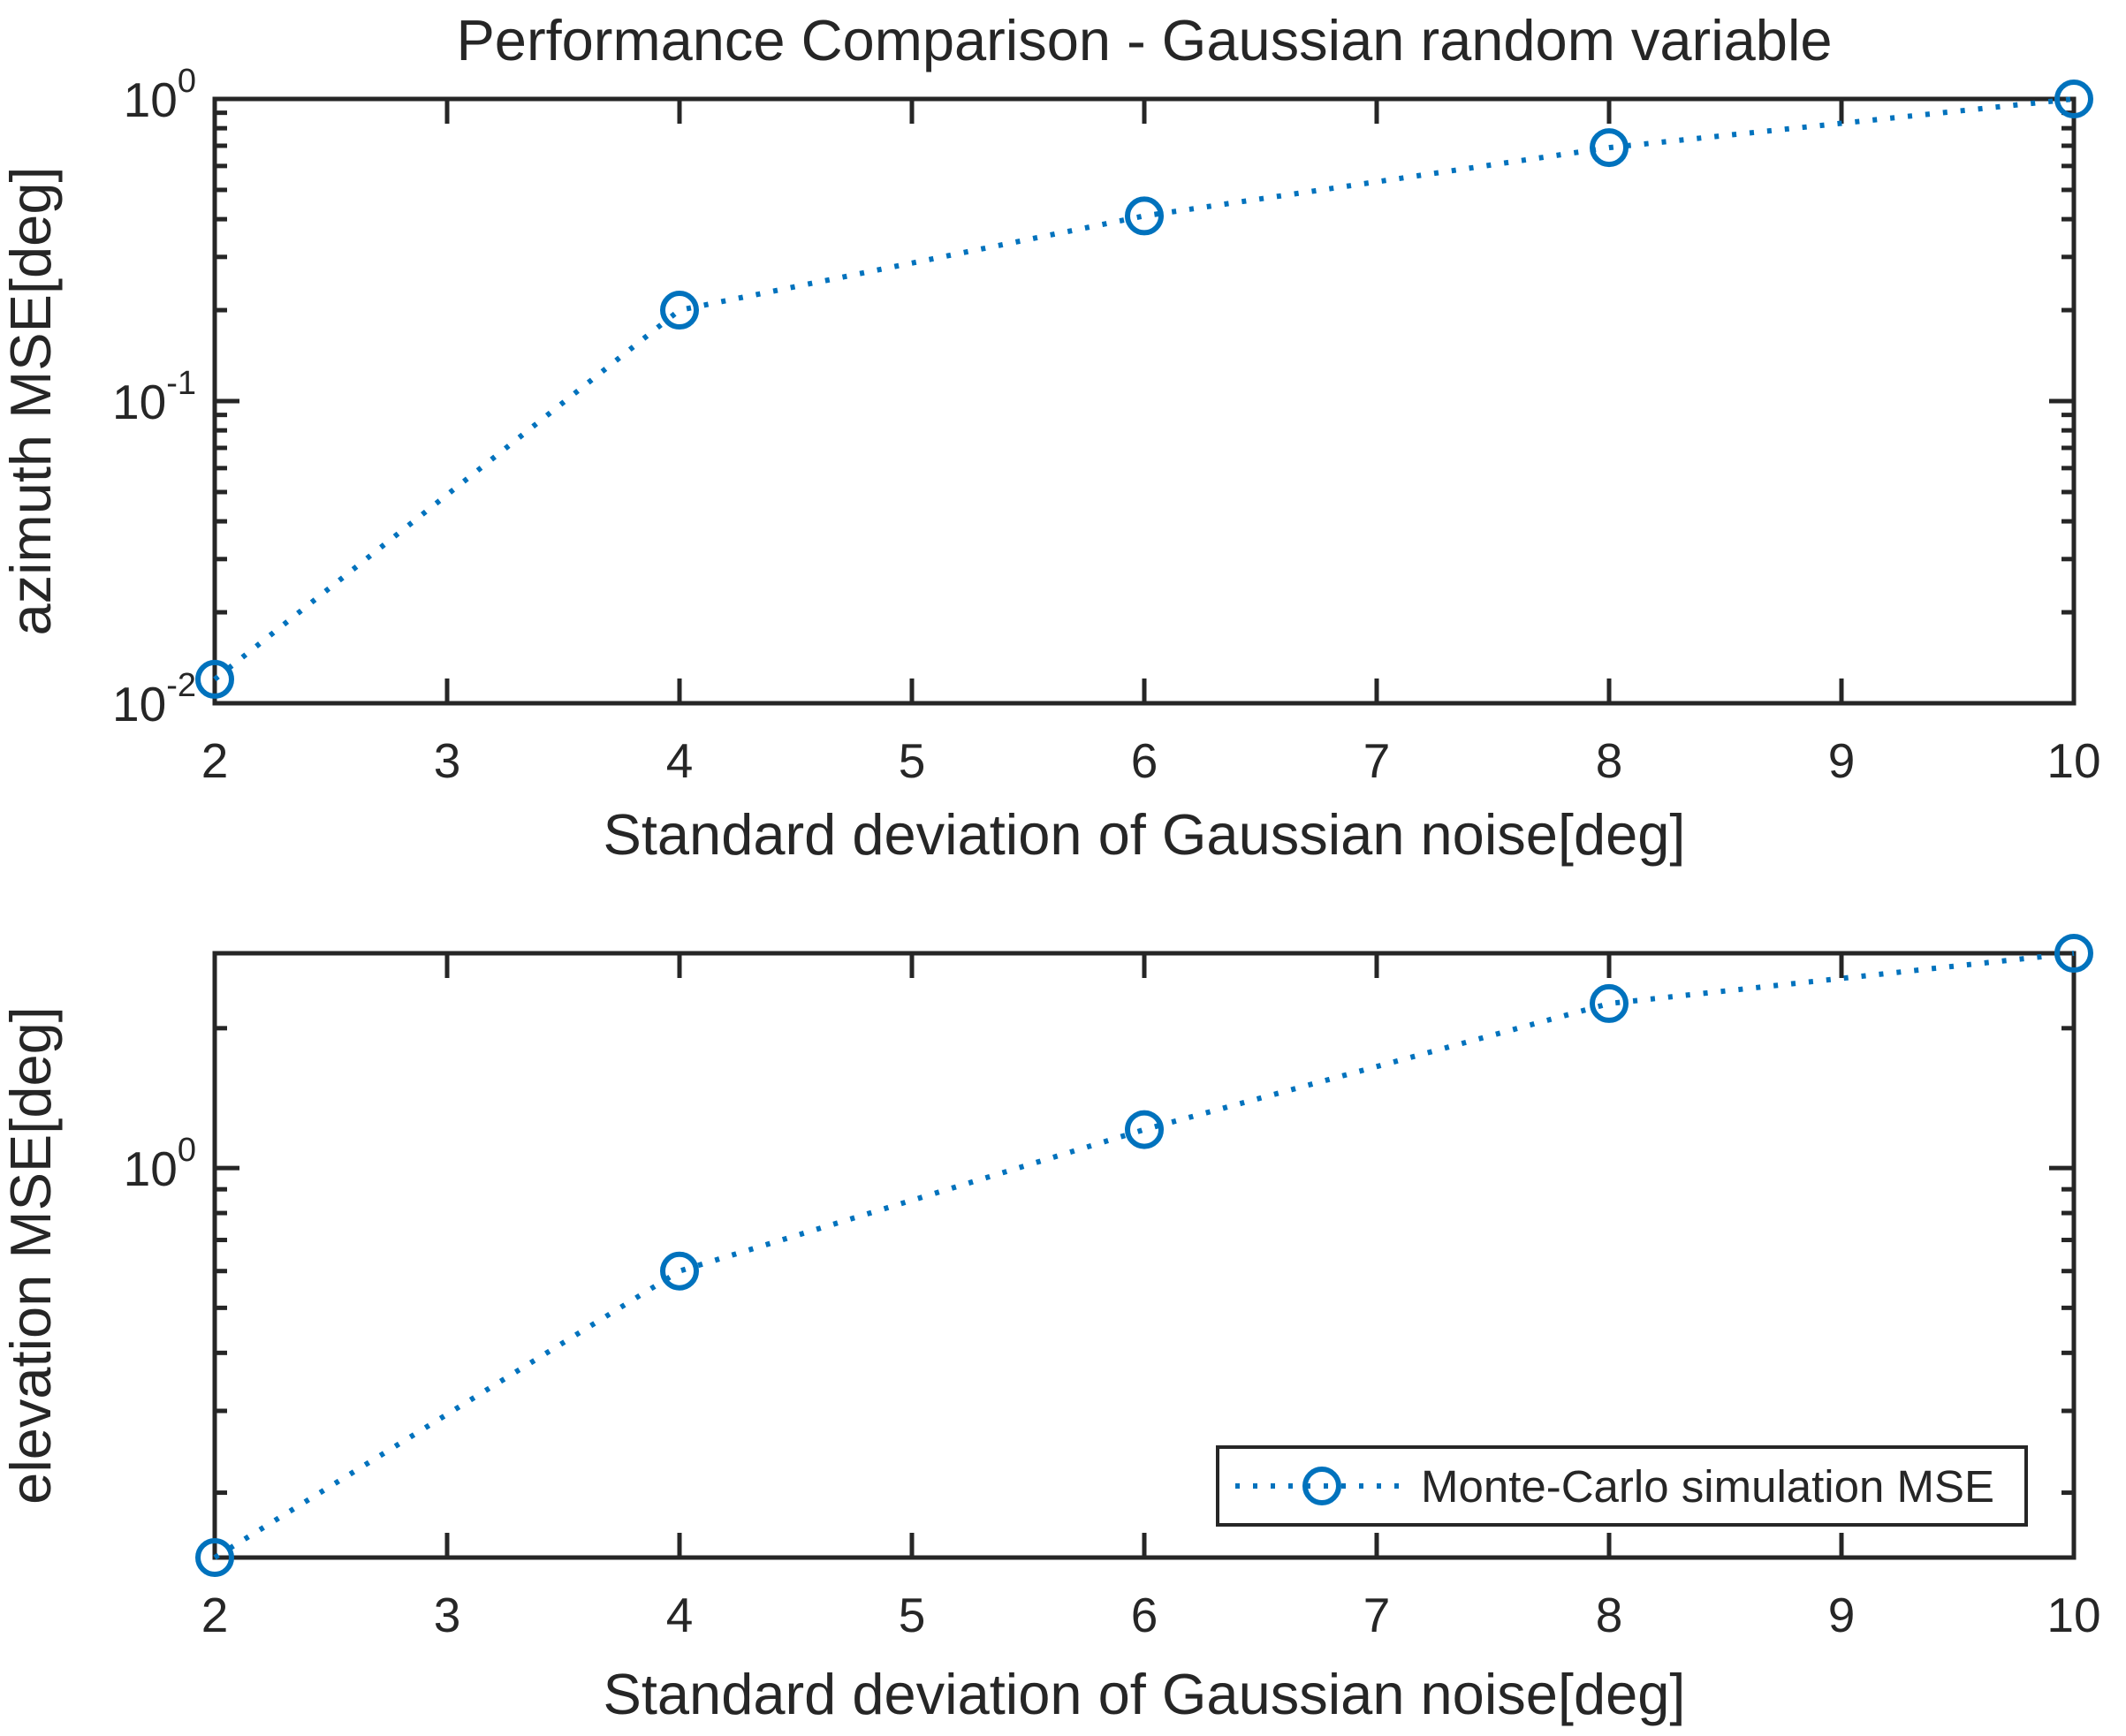 The image size is (2126, 1736). I want to click on legend: Monte-Carlo simulation MSE, so click(1622, 1486).